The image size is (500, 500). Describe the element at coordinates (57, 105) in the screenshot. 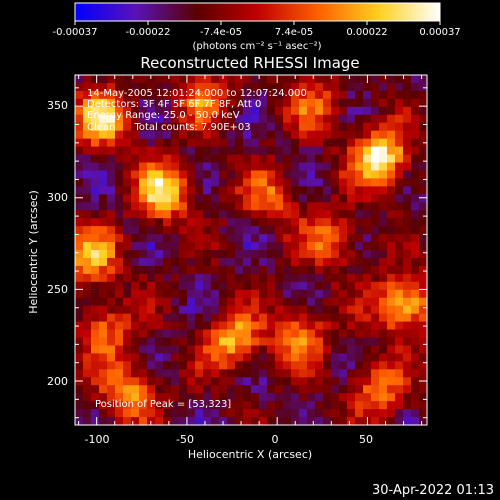

I see `y-tick-label: 350` at that location.